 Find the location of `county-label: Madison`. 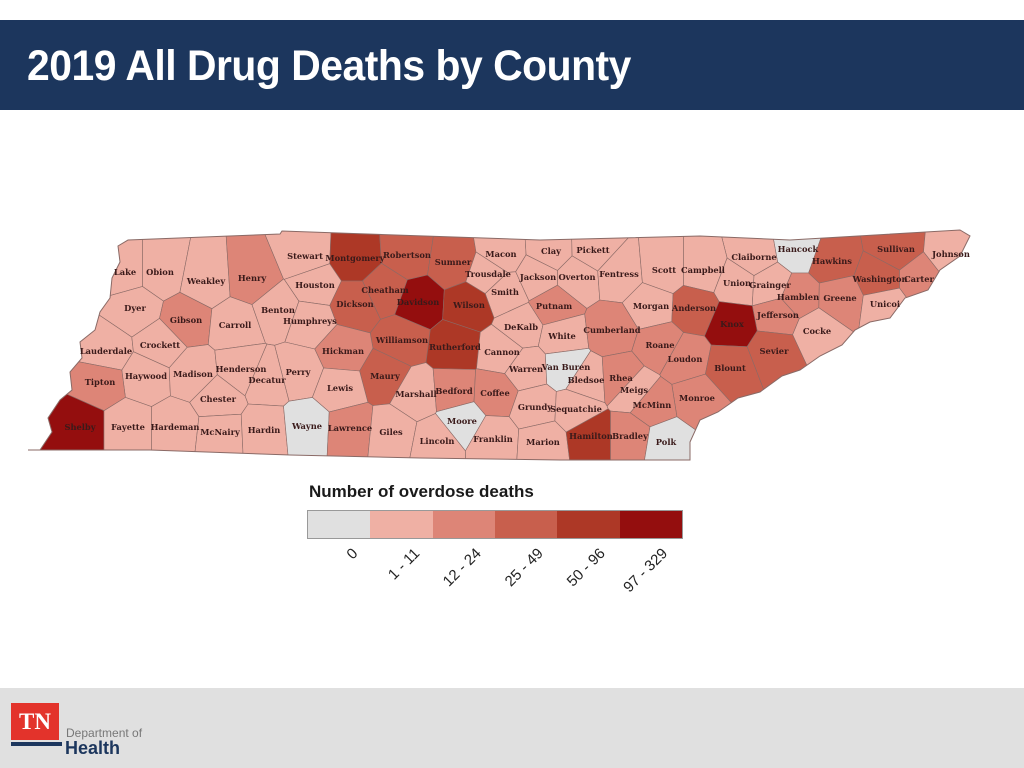

county-label: Madison is located at coordinates (193, 374).